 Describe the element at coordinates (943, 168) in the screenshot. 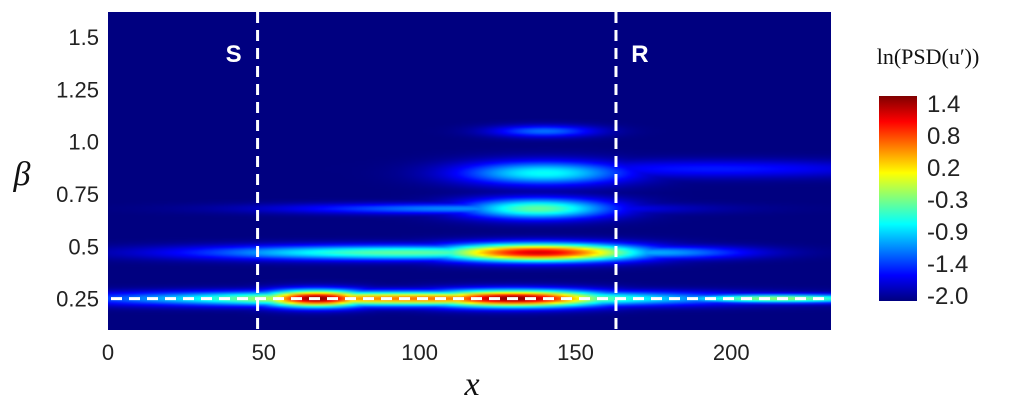

I see `colorbar-tick-label: 0.2` at that location.